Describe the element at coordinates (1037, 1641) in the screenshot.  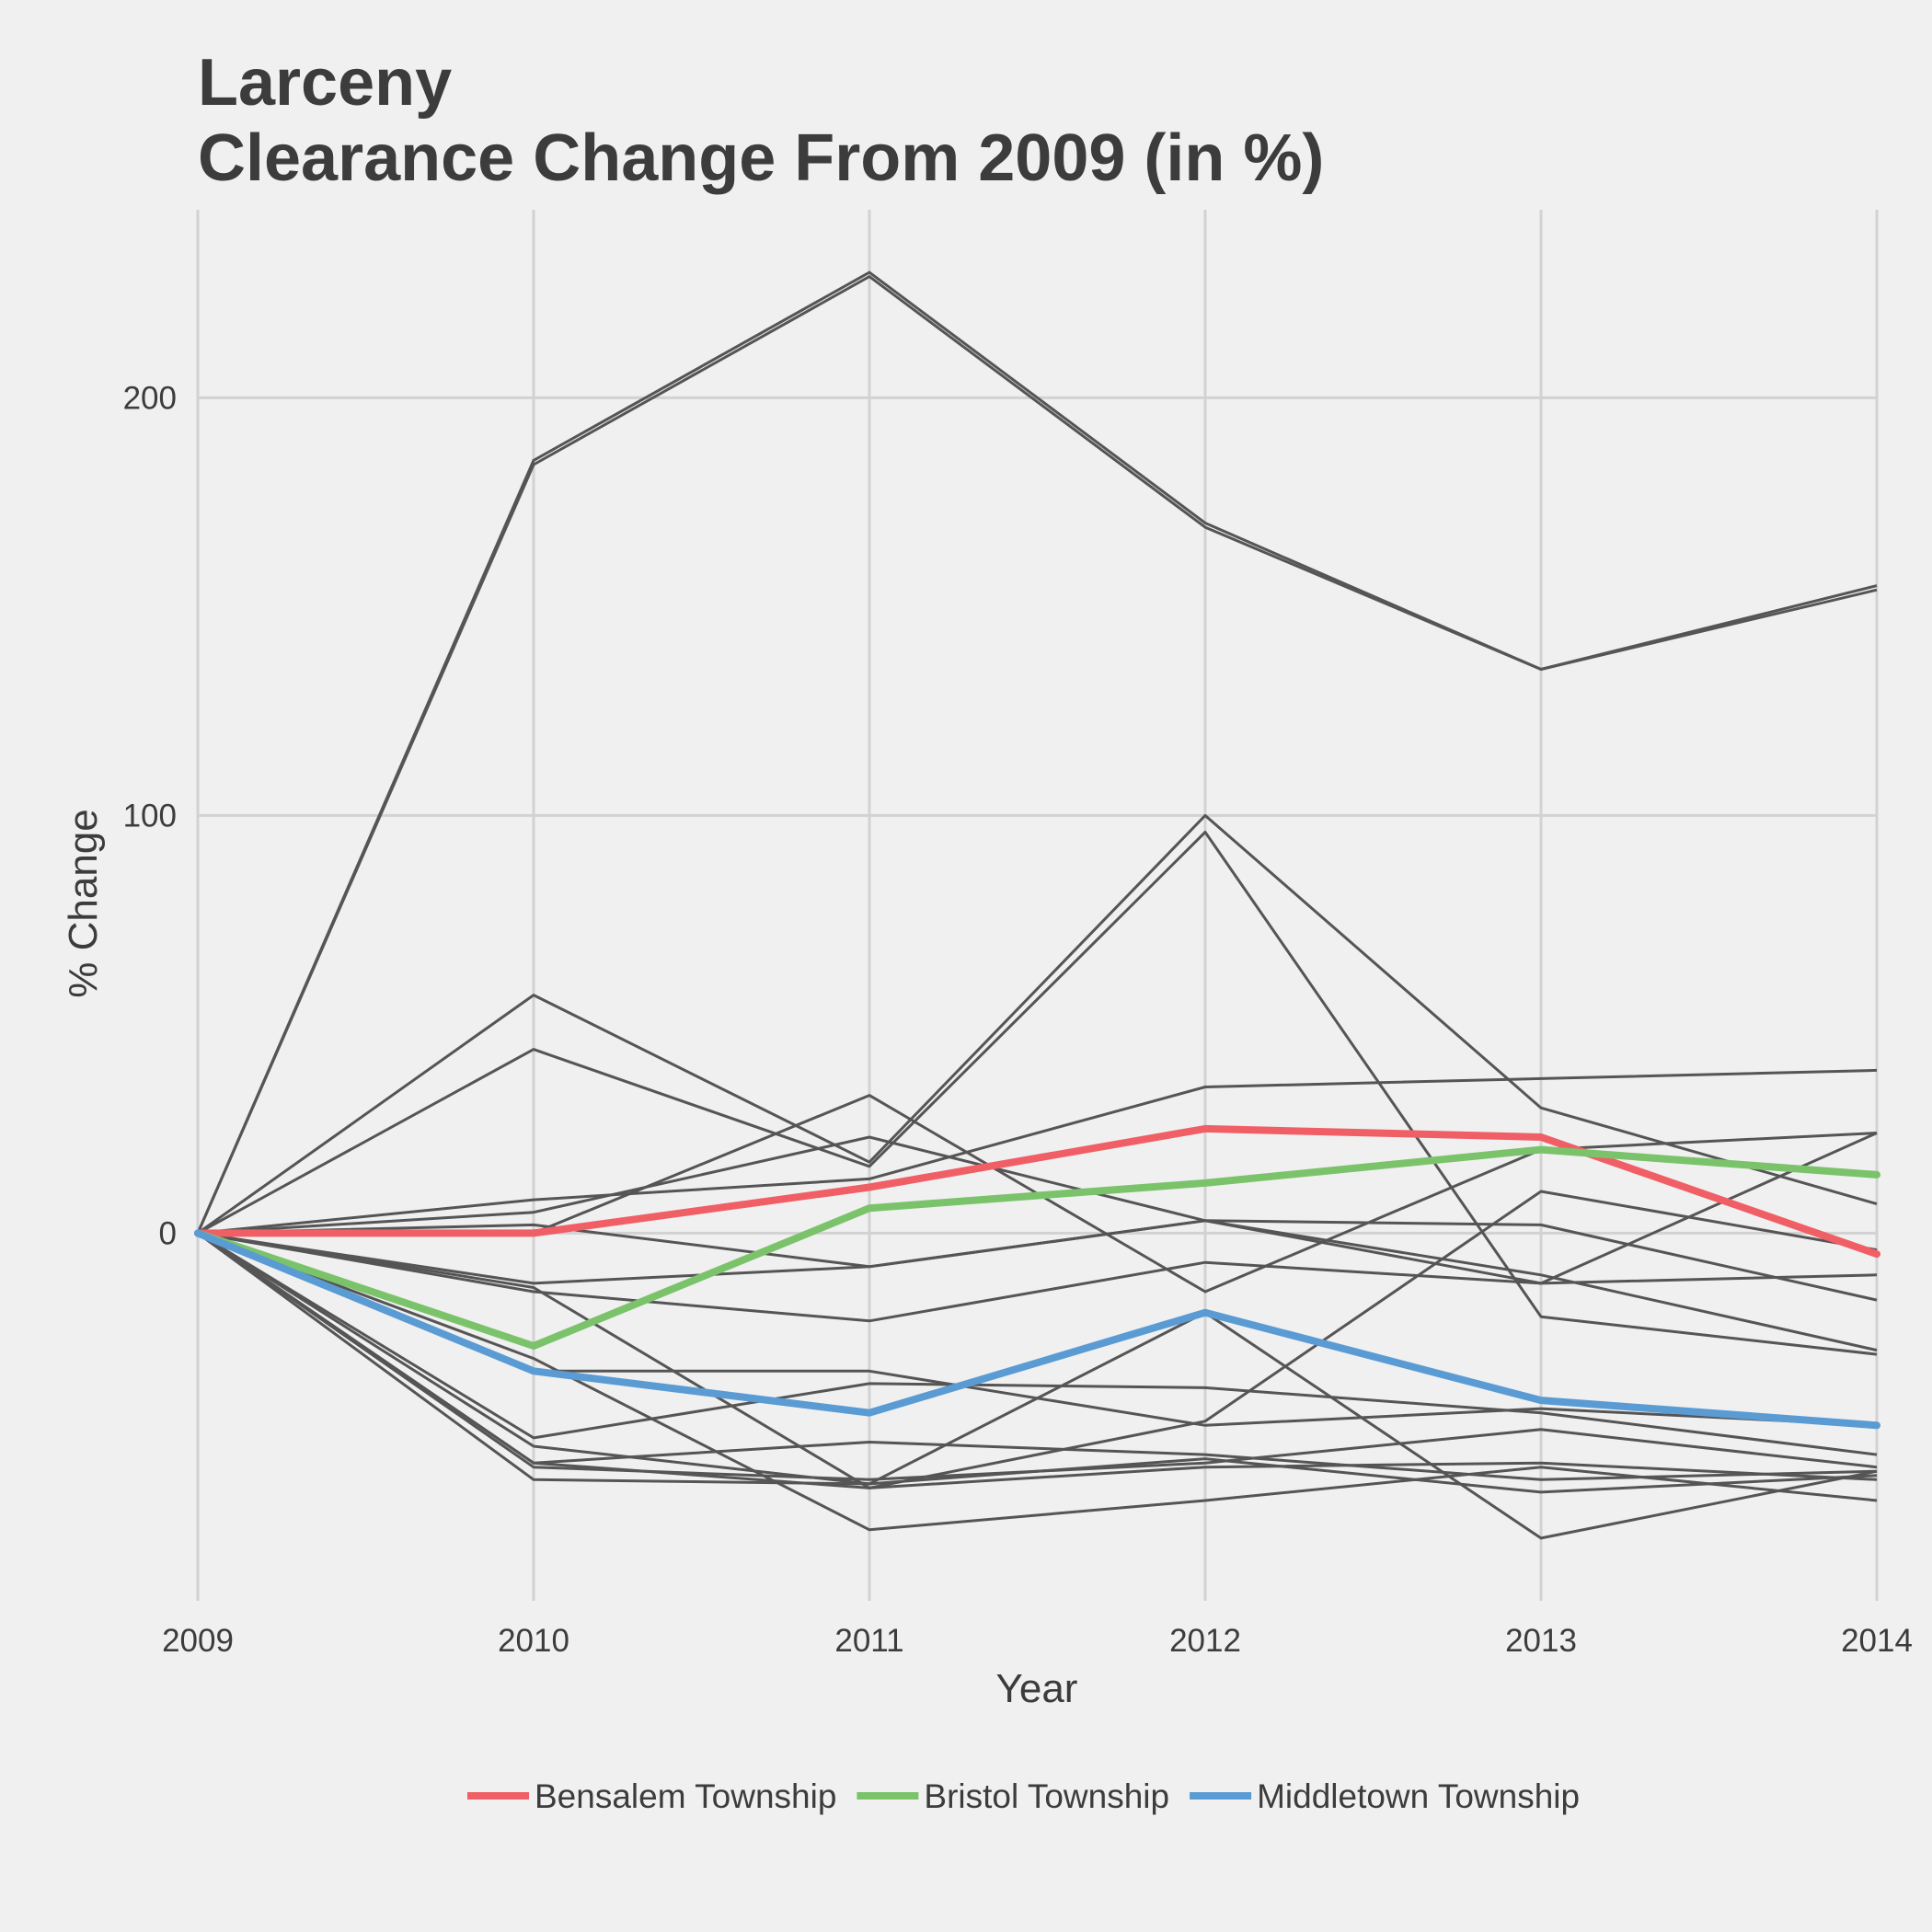
I see `x-axis-ticks: 2009 2010 2011 2012 2013 2014` at that location.